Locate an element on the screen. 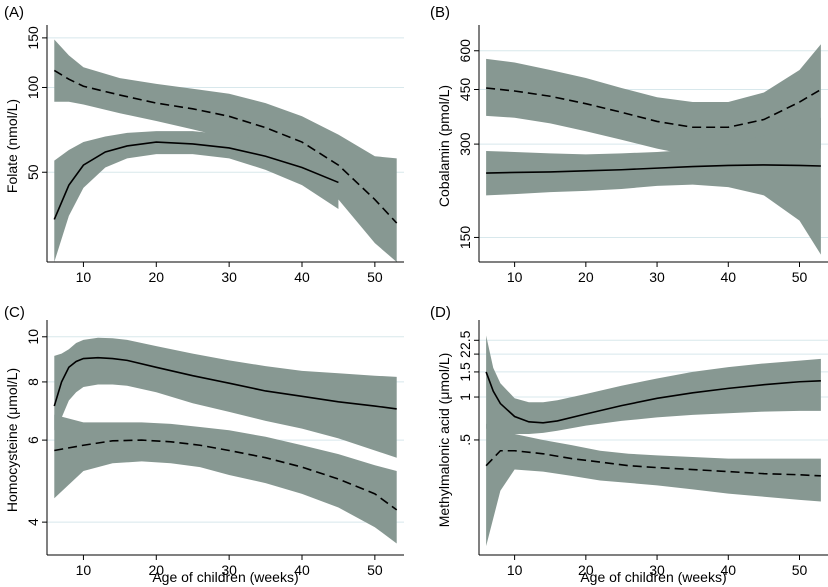  y-axis-title: Cobalamin (pmol/L) is located at coordinates (444, 146).